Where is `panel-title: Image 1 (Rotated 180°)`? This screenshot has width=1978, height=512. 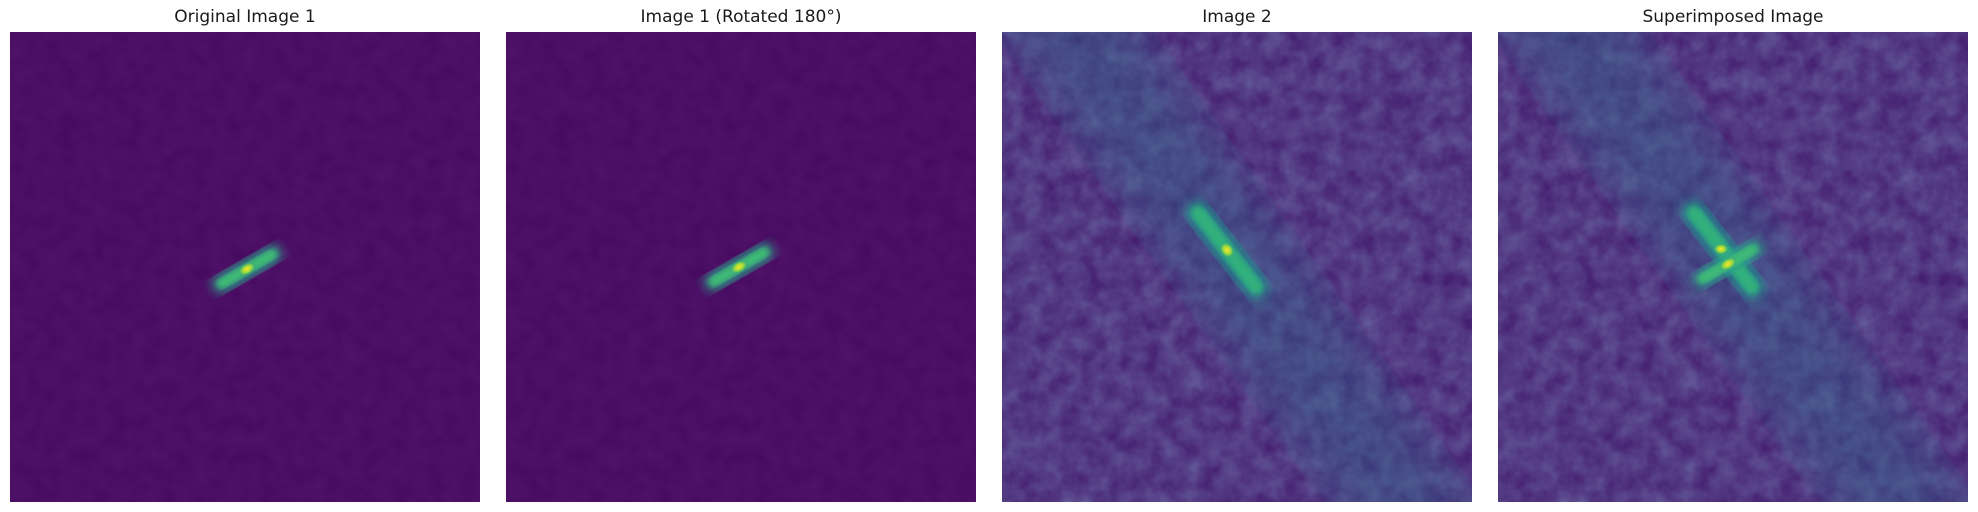
panel-title: Image 1 (Rotated 180°) is located at coordinates (741, 17).